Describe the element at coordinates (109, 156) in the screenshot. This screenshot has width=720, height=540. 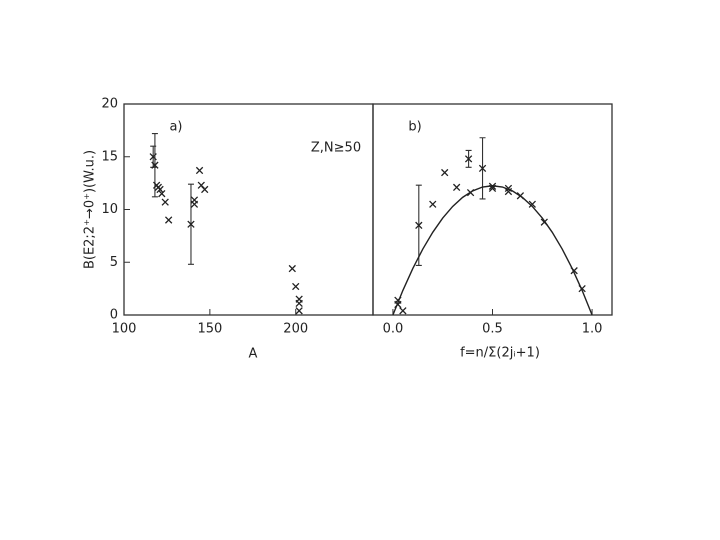
I see `y-tick-label: 15` at that location.